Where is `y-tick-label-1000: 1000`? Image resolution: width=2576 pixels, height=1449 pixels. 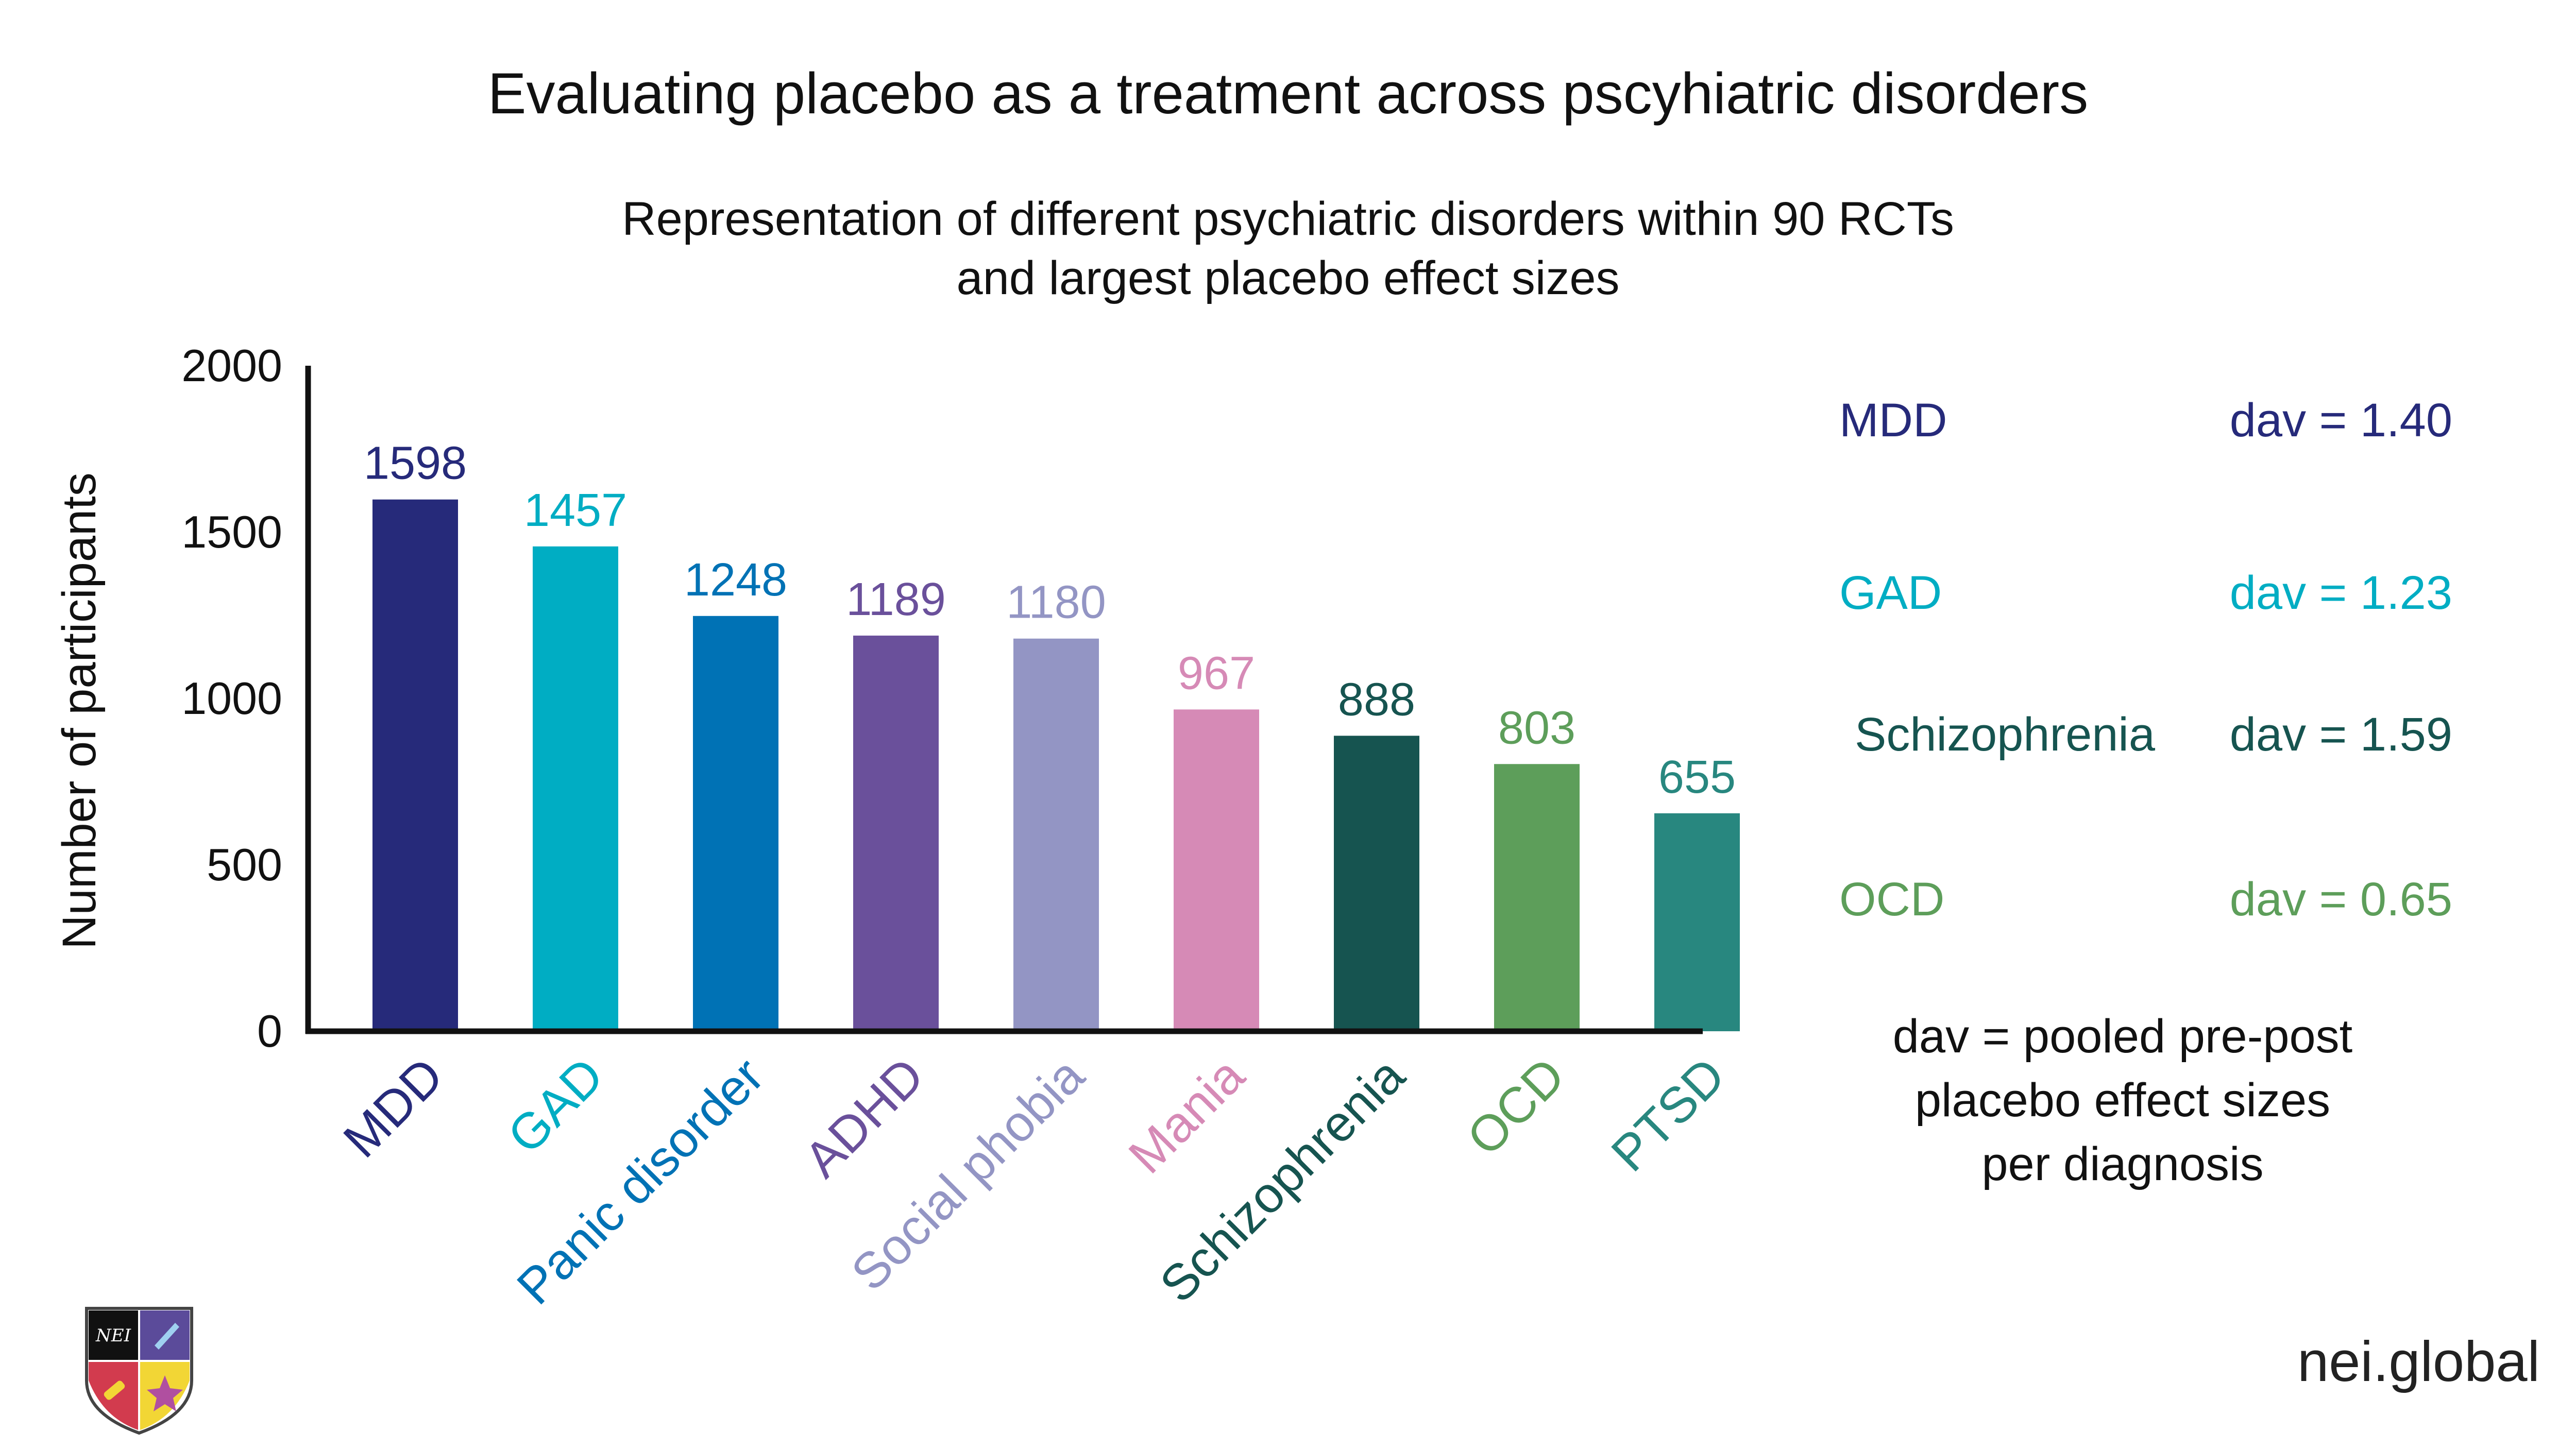 y-tick-label-1000: 1000 is located at coordinates (231, 699).